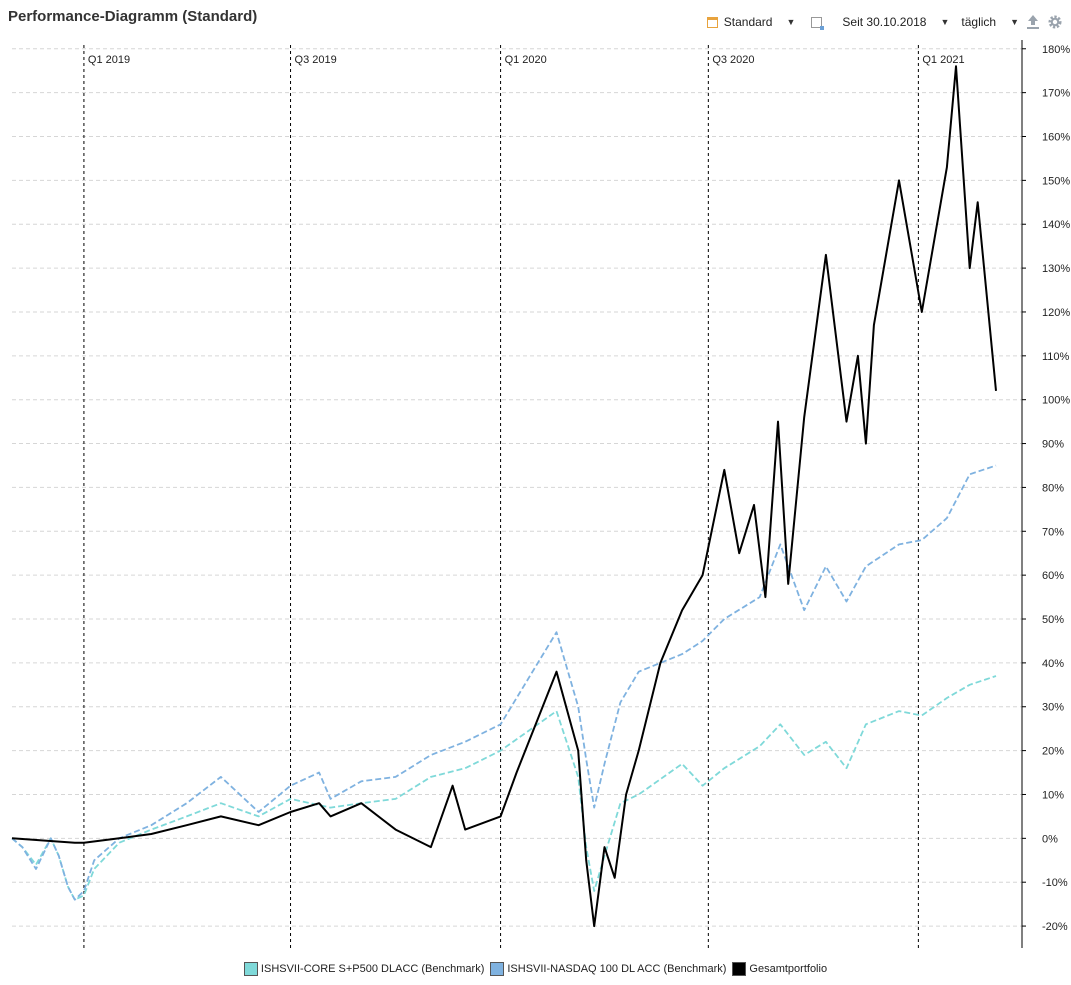 The height and width of the screenshot is (985, 1071). Describe the element at coordinates (818, 23) in the screenshot. I see `date-range-icon` at that location.